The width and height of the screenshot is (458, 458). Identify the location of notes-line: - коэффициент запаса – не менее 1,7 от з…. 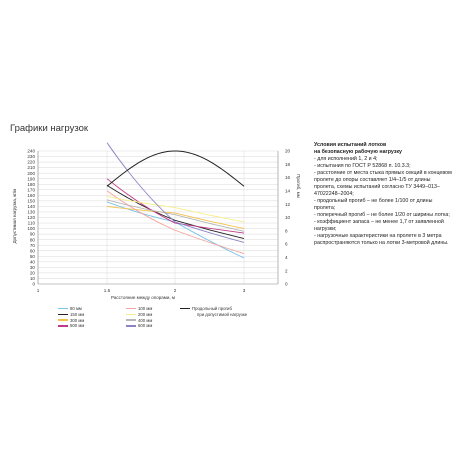
(379, 225).